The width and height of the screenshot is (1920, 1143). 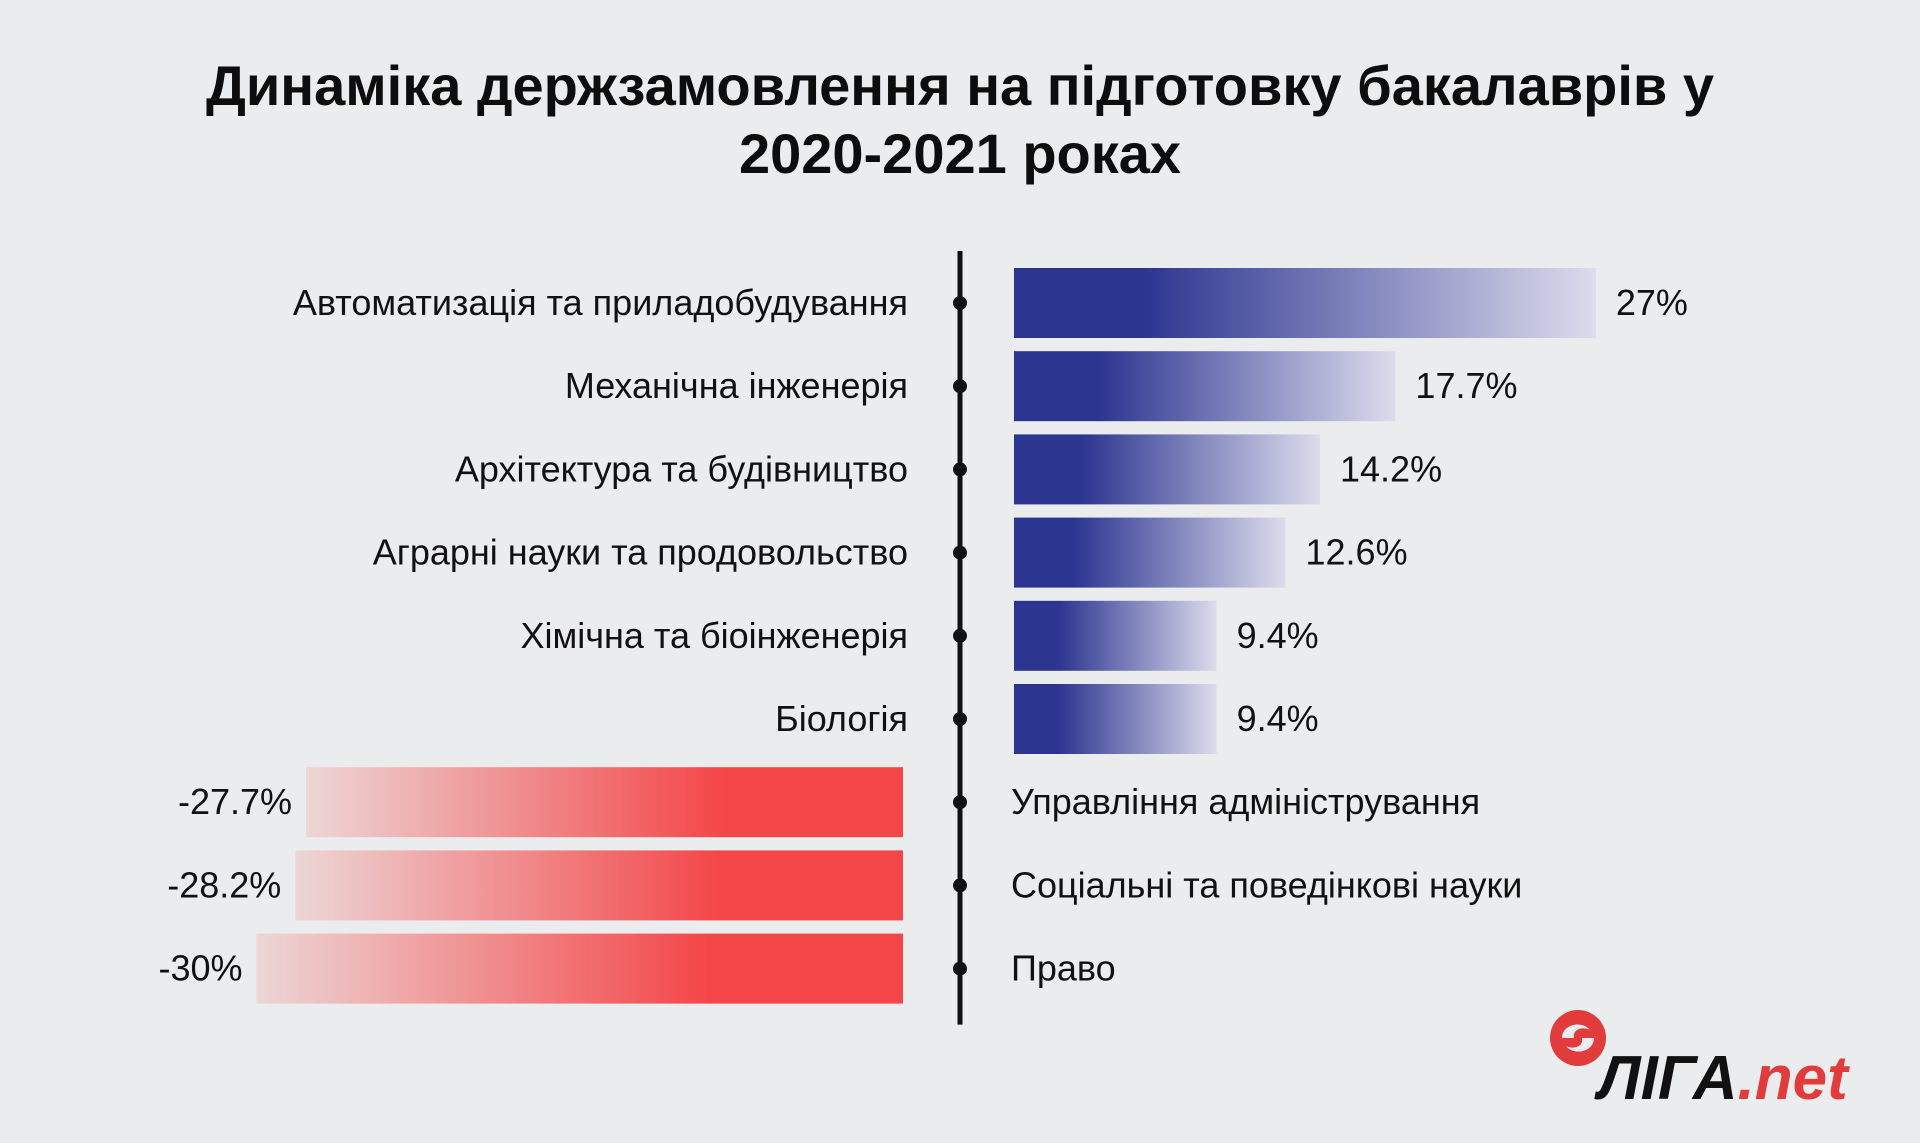 I want to click on logo-wordmark: ЛІГА.net, so click(x=1723, y=1079).